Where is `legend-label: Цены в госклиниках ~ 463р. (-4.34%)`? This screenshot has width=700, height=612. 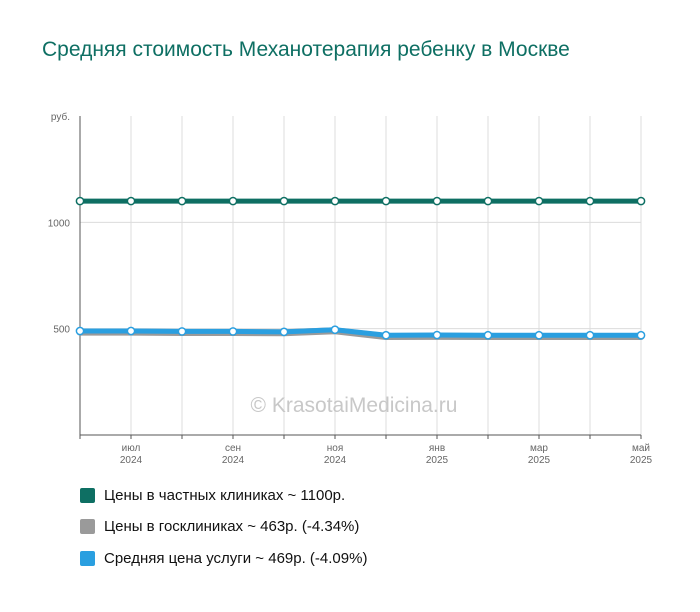 legend-label: Цены в госклиниках ~ 463р. (-4.34%) is located at coordinates (232, 526).